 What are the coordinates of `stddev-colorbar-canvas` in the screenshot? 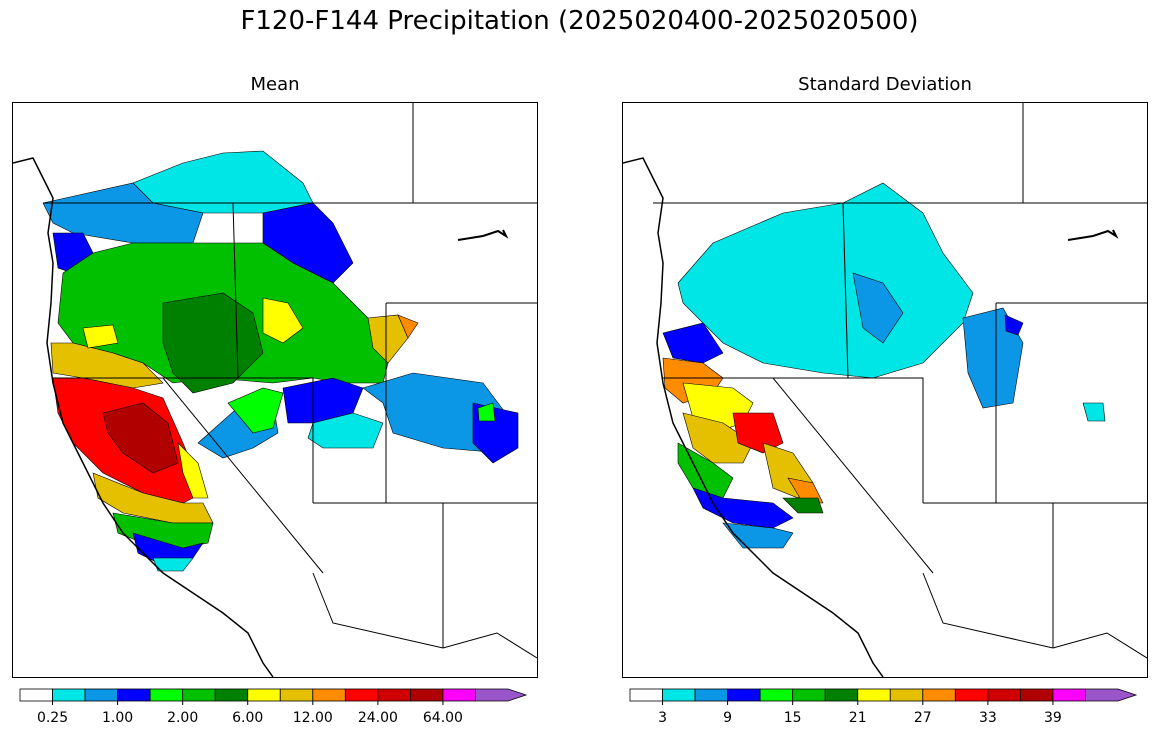 It's located at (883, 696).